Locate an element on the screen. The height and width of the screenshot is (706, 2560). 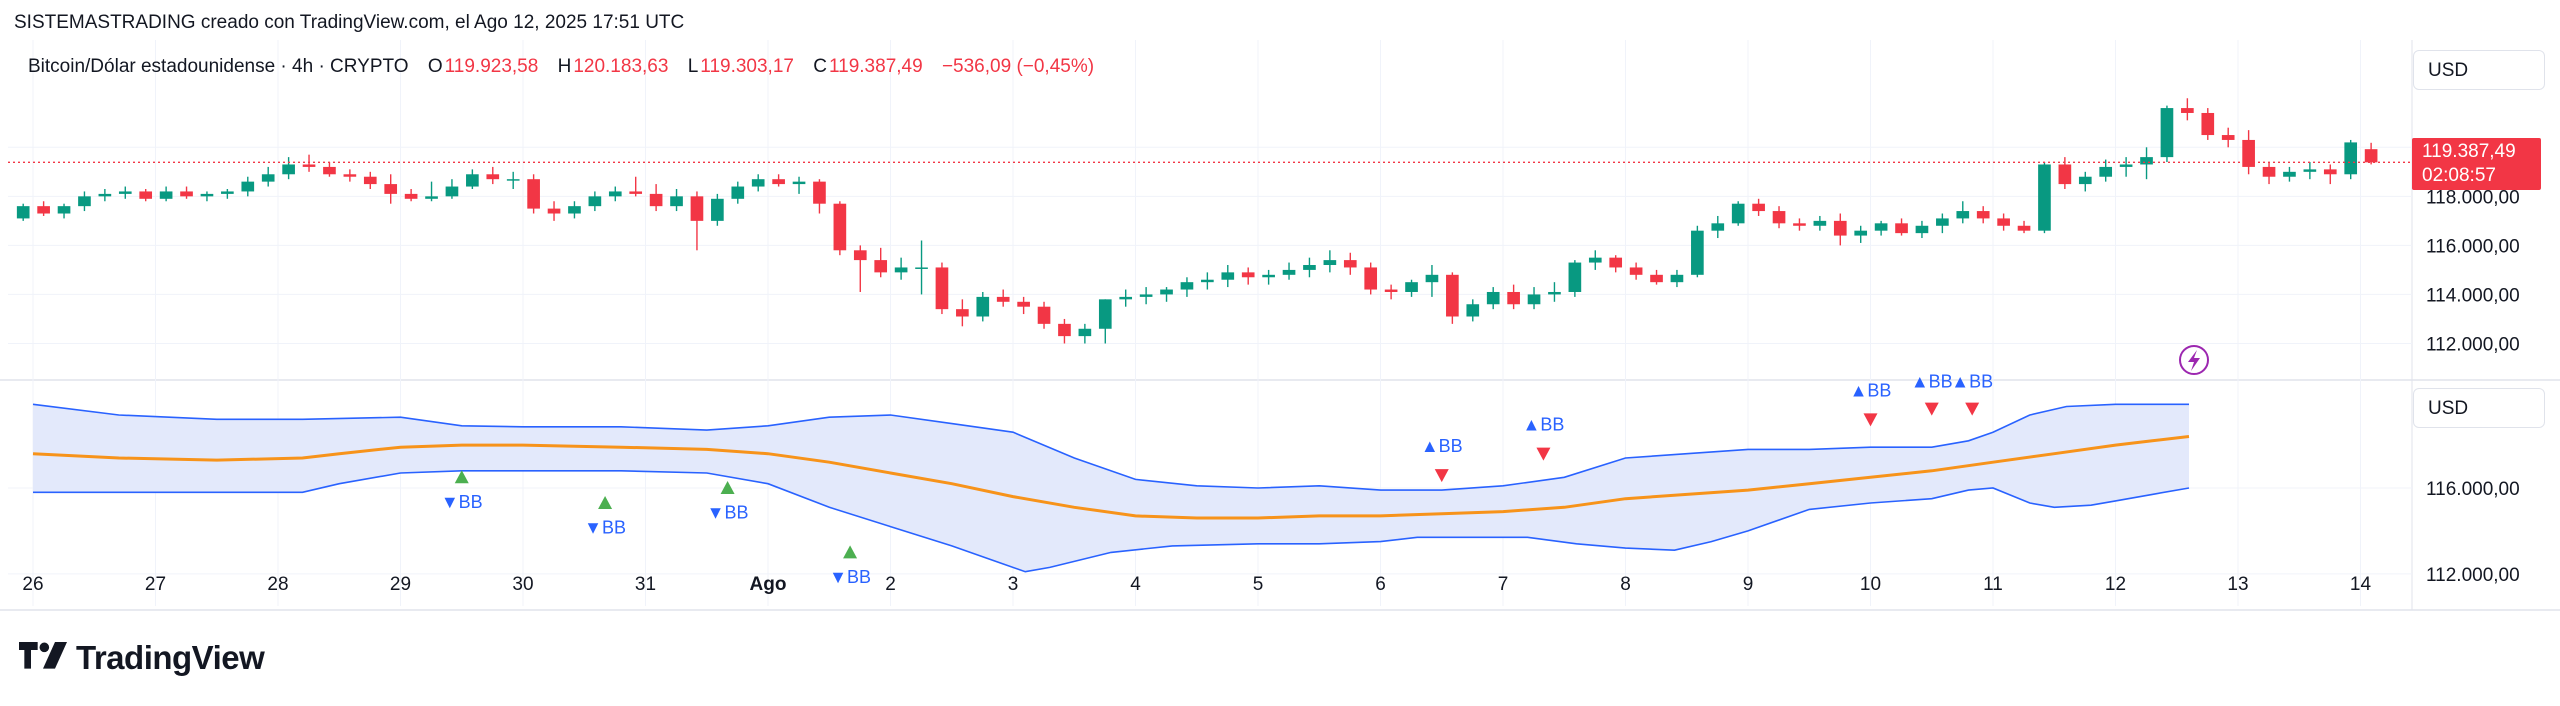
price-unit-selector-bottom: USD is located at coordinates (2479, 408).